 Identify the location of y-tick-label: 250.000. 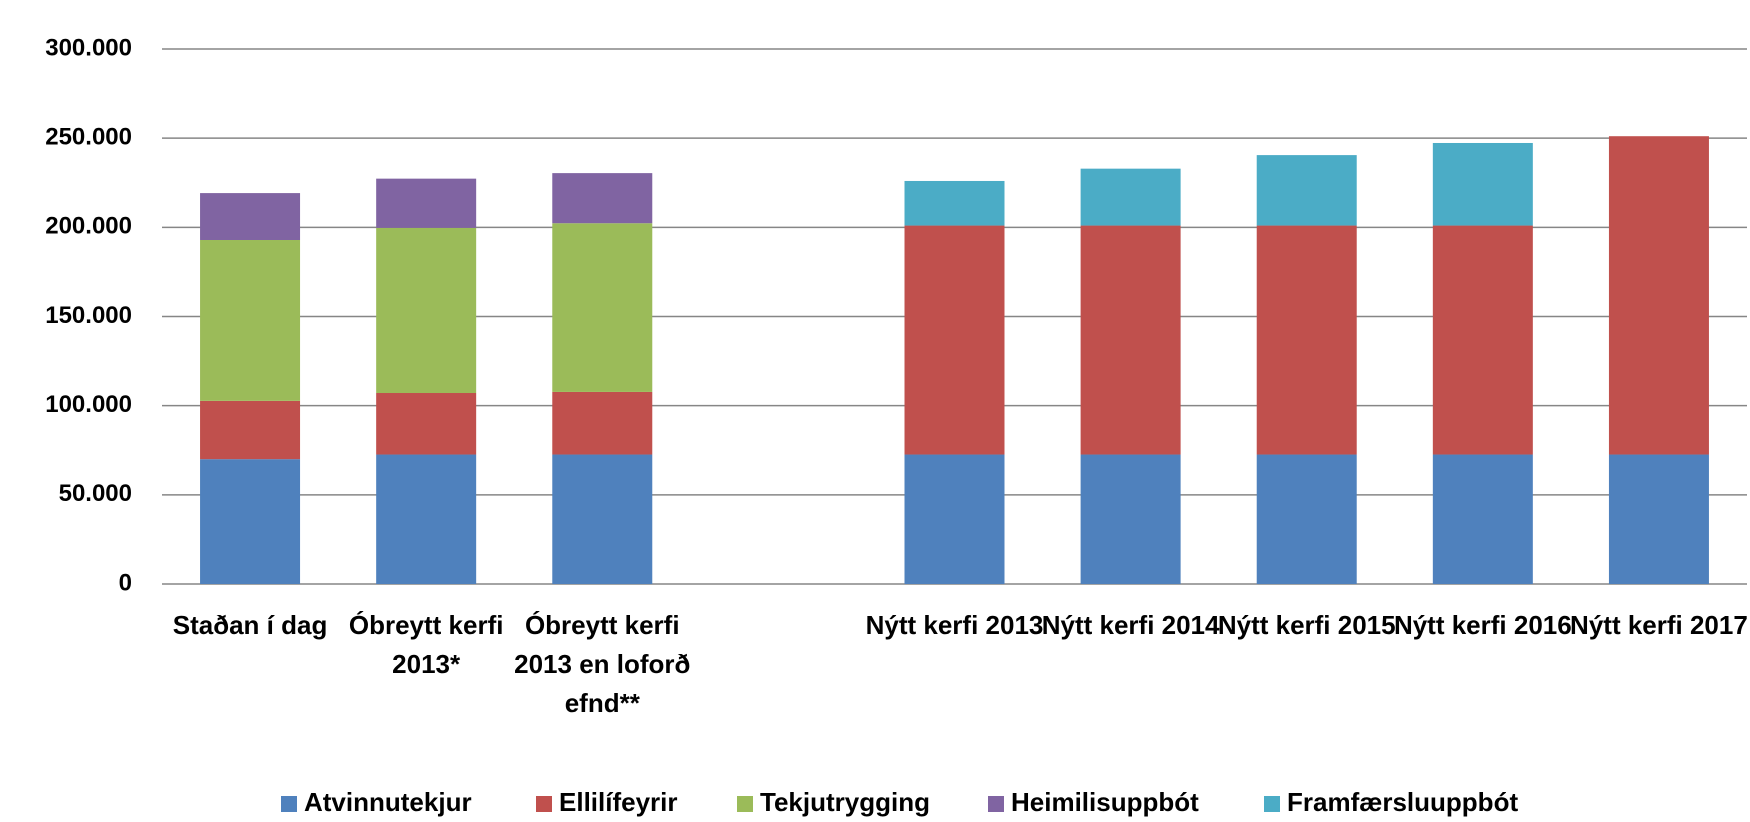
(88, 137).